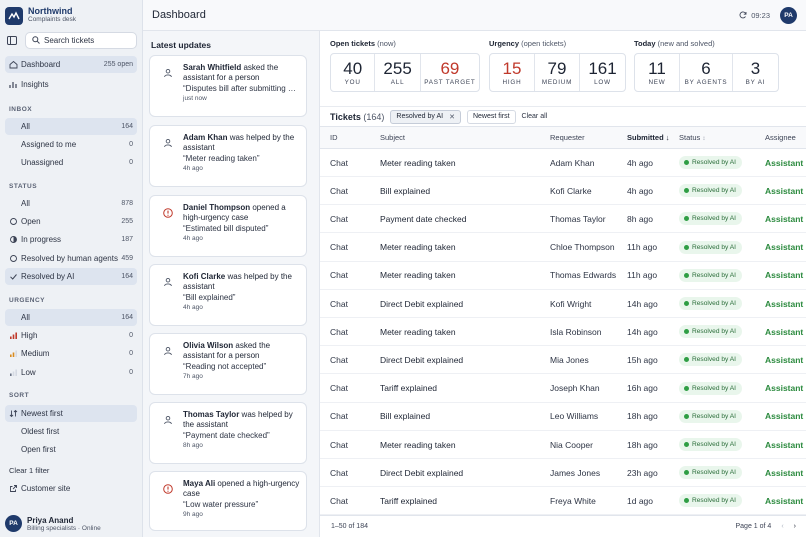 This screenshot has height=537, width=806. Describe the element at coordinates (71, 335) in the screenshot. I see `urgency-high: High 0` at that location.